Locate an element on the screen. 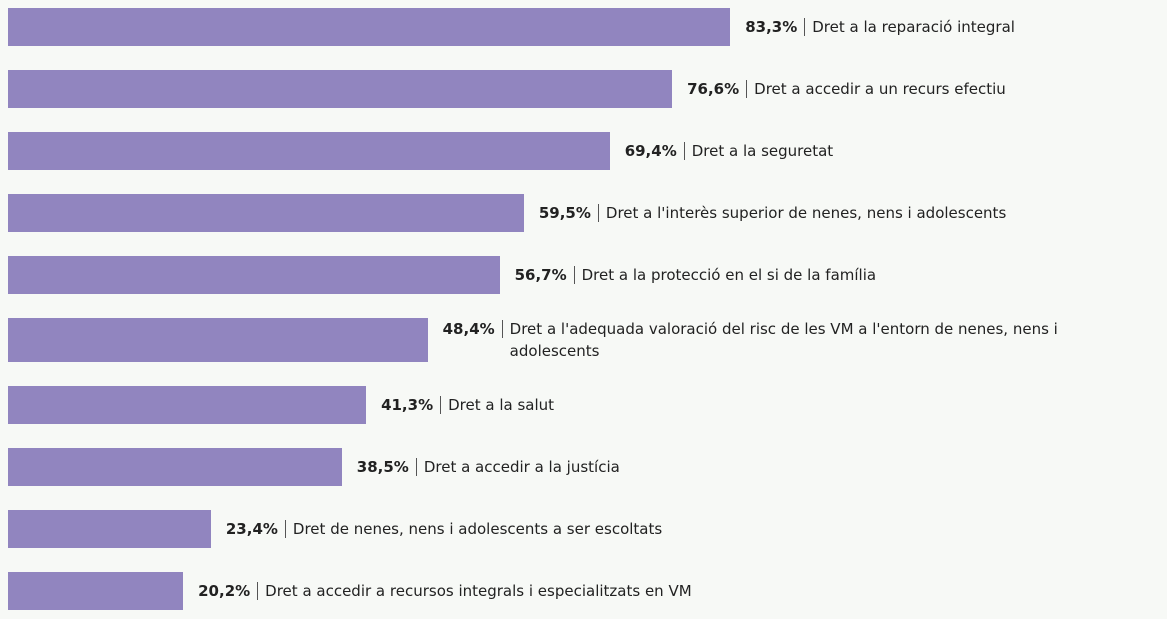 The image size is (1167, 619). label-group: 41,3% Dret a la salut is located at coordinates (467, 405).